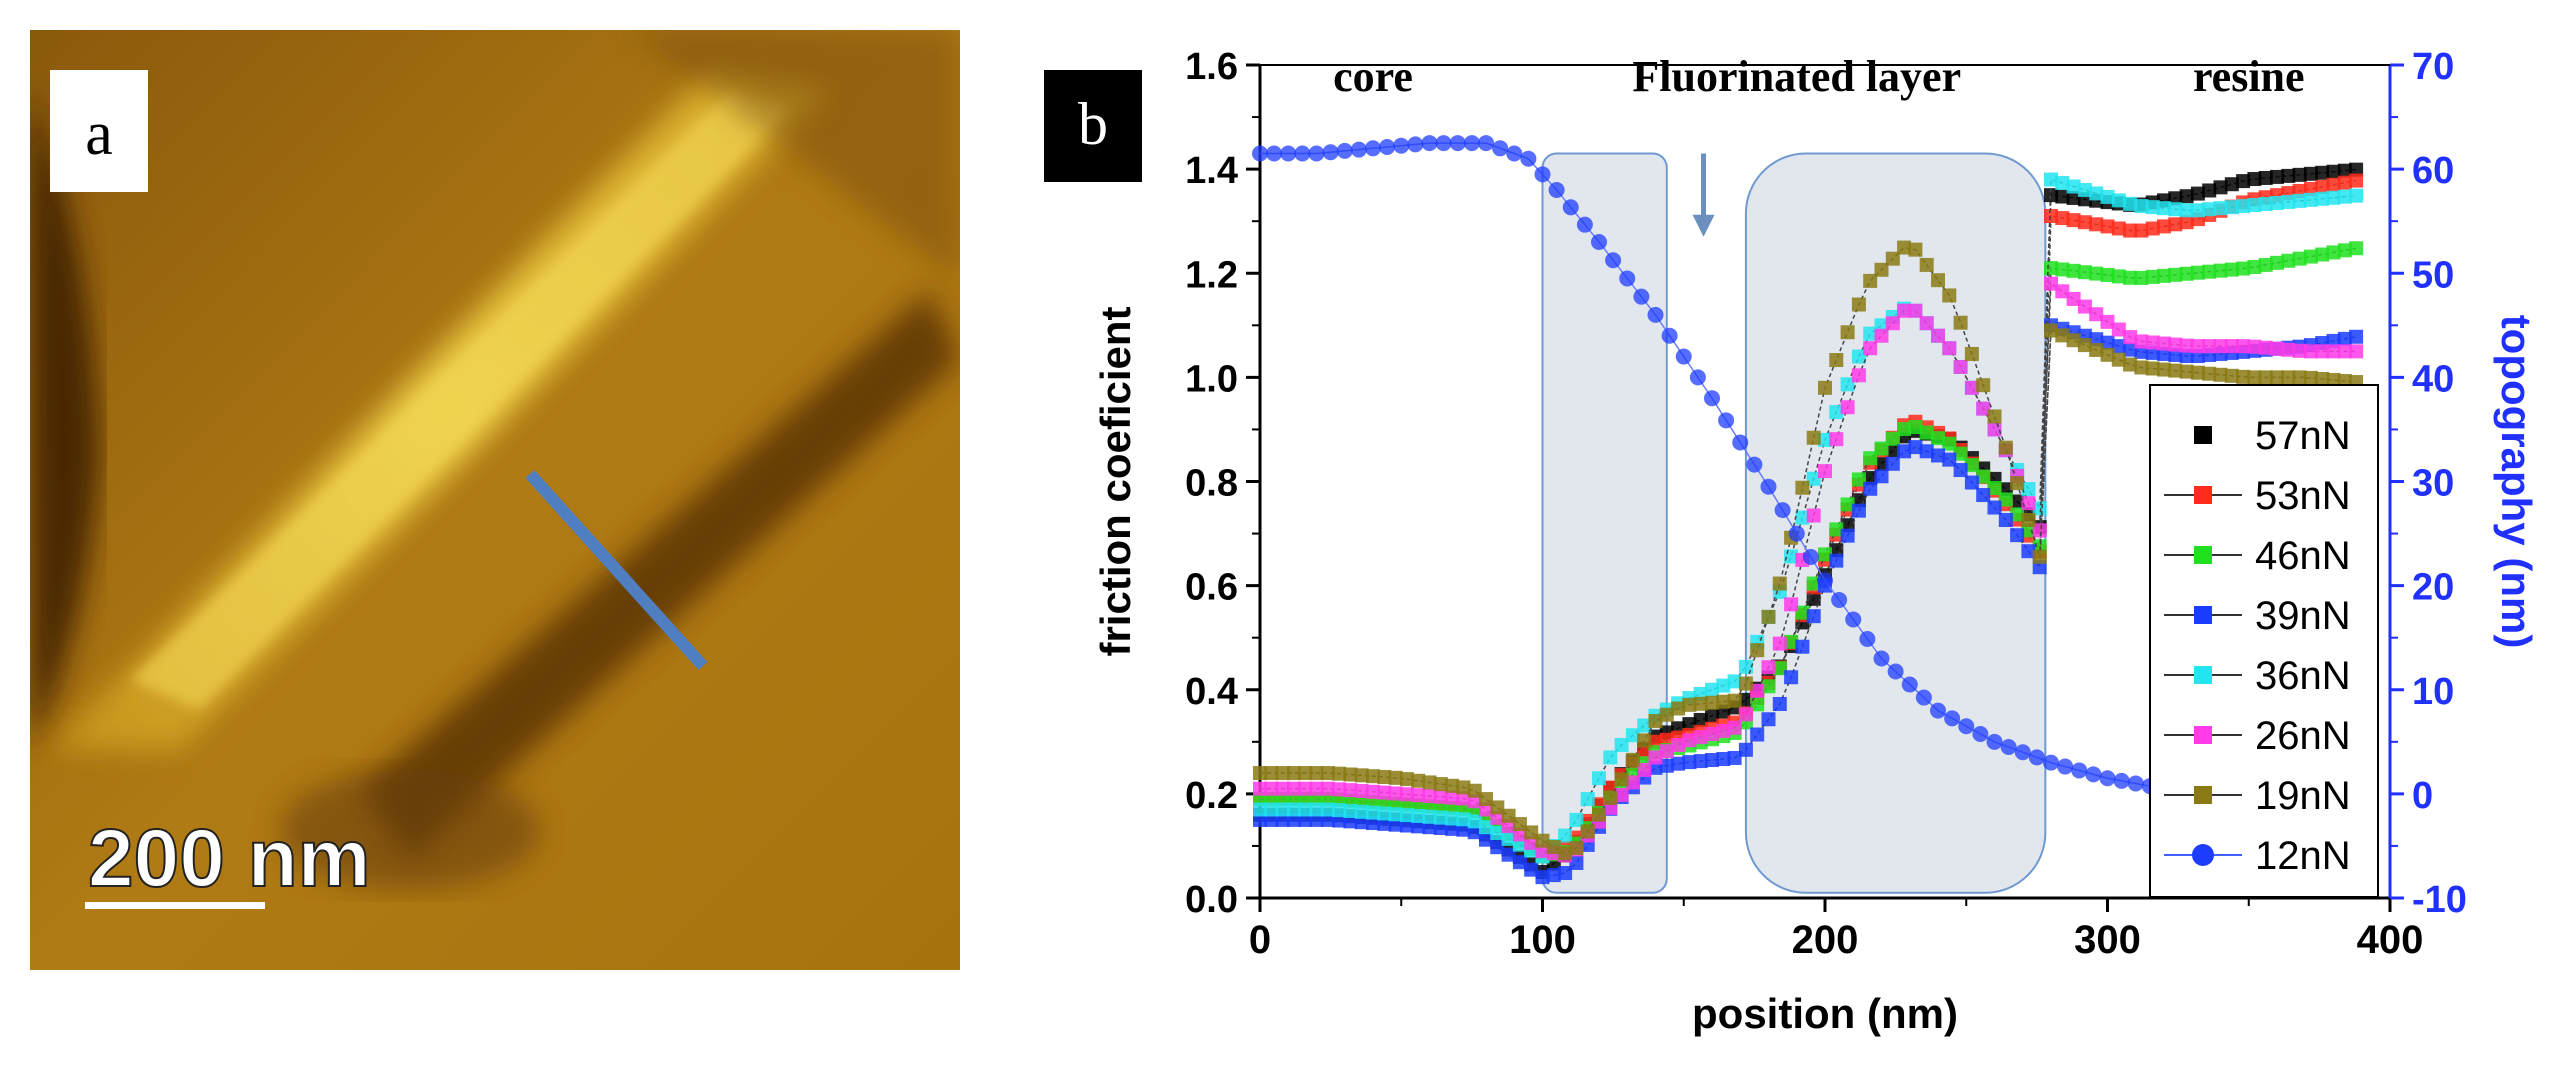 This screenshot has width=2563, height=1072. Describe the element at coordinates (2303, 496) in the screenshot. I see `legend-label-53nN: 53nN` at that location.